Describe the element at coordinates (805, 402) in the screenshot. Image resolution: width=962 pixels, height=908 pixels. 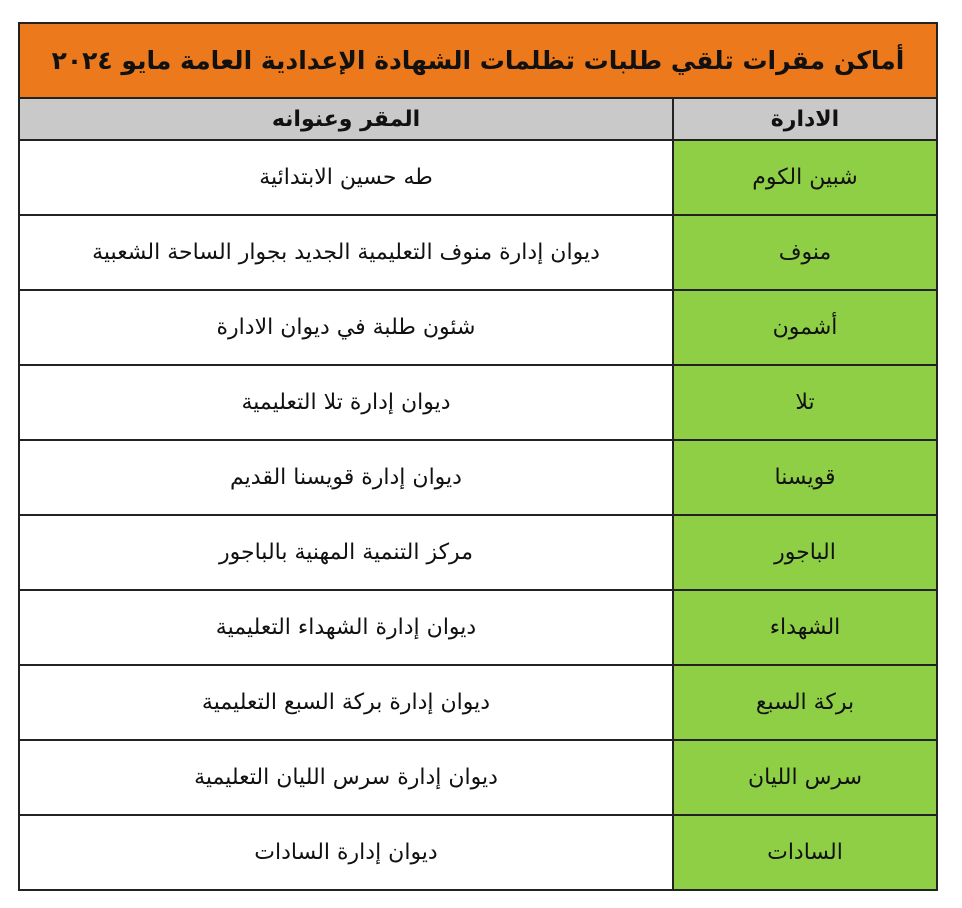
I see `department-cell: تلا` at that location.